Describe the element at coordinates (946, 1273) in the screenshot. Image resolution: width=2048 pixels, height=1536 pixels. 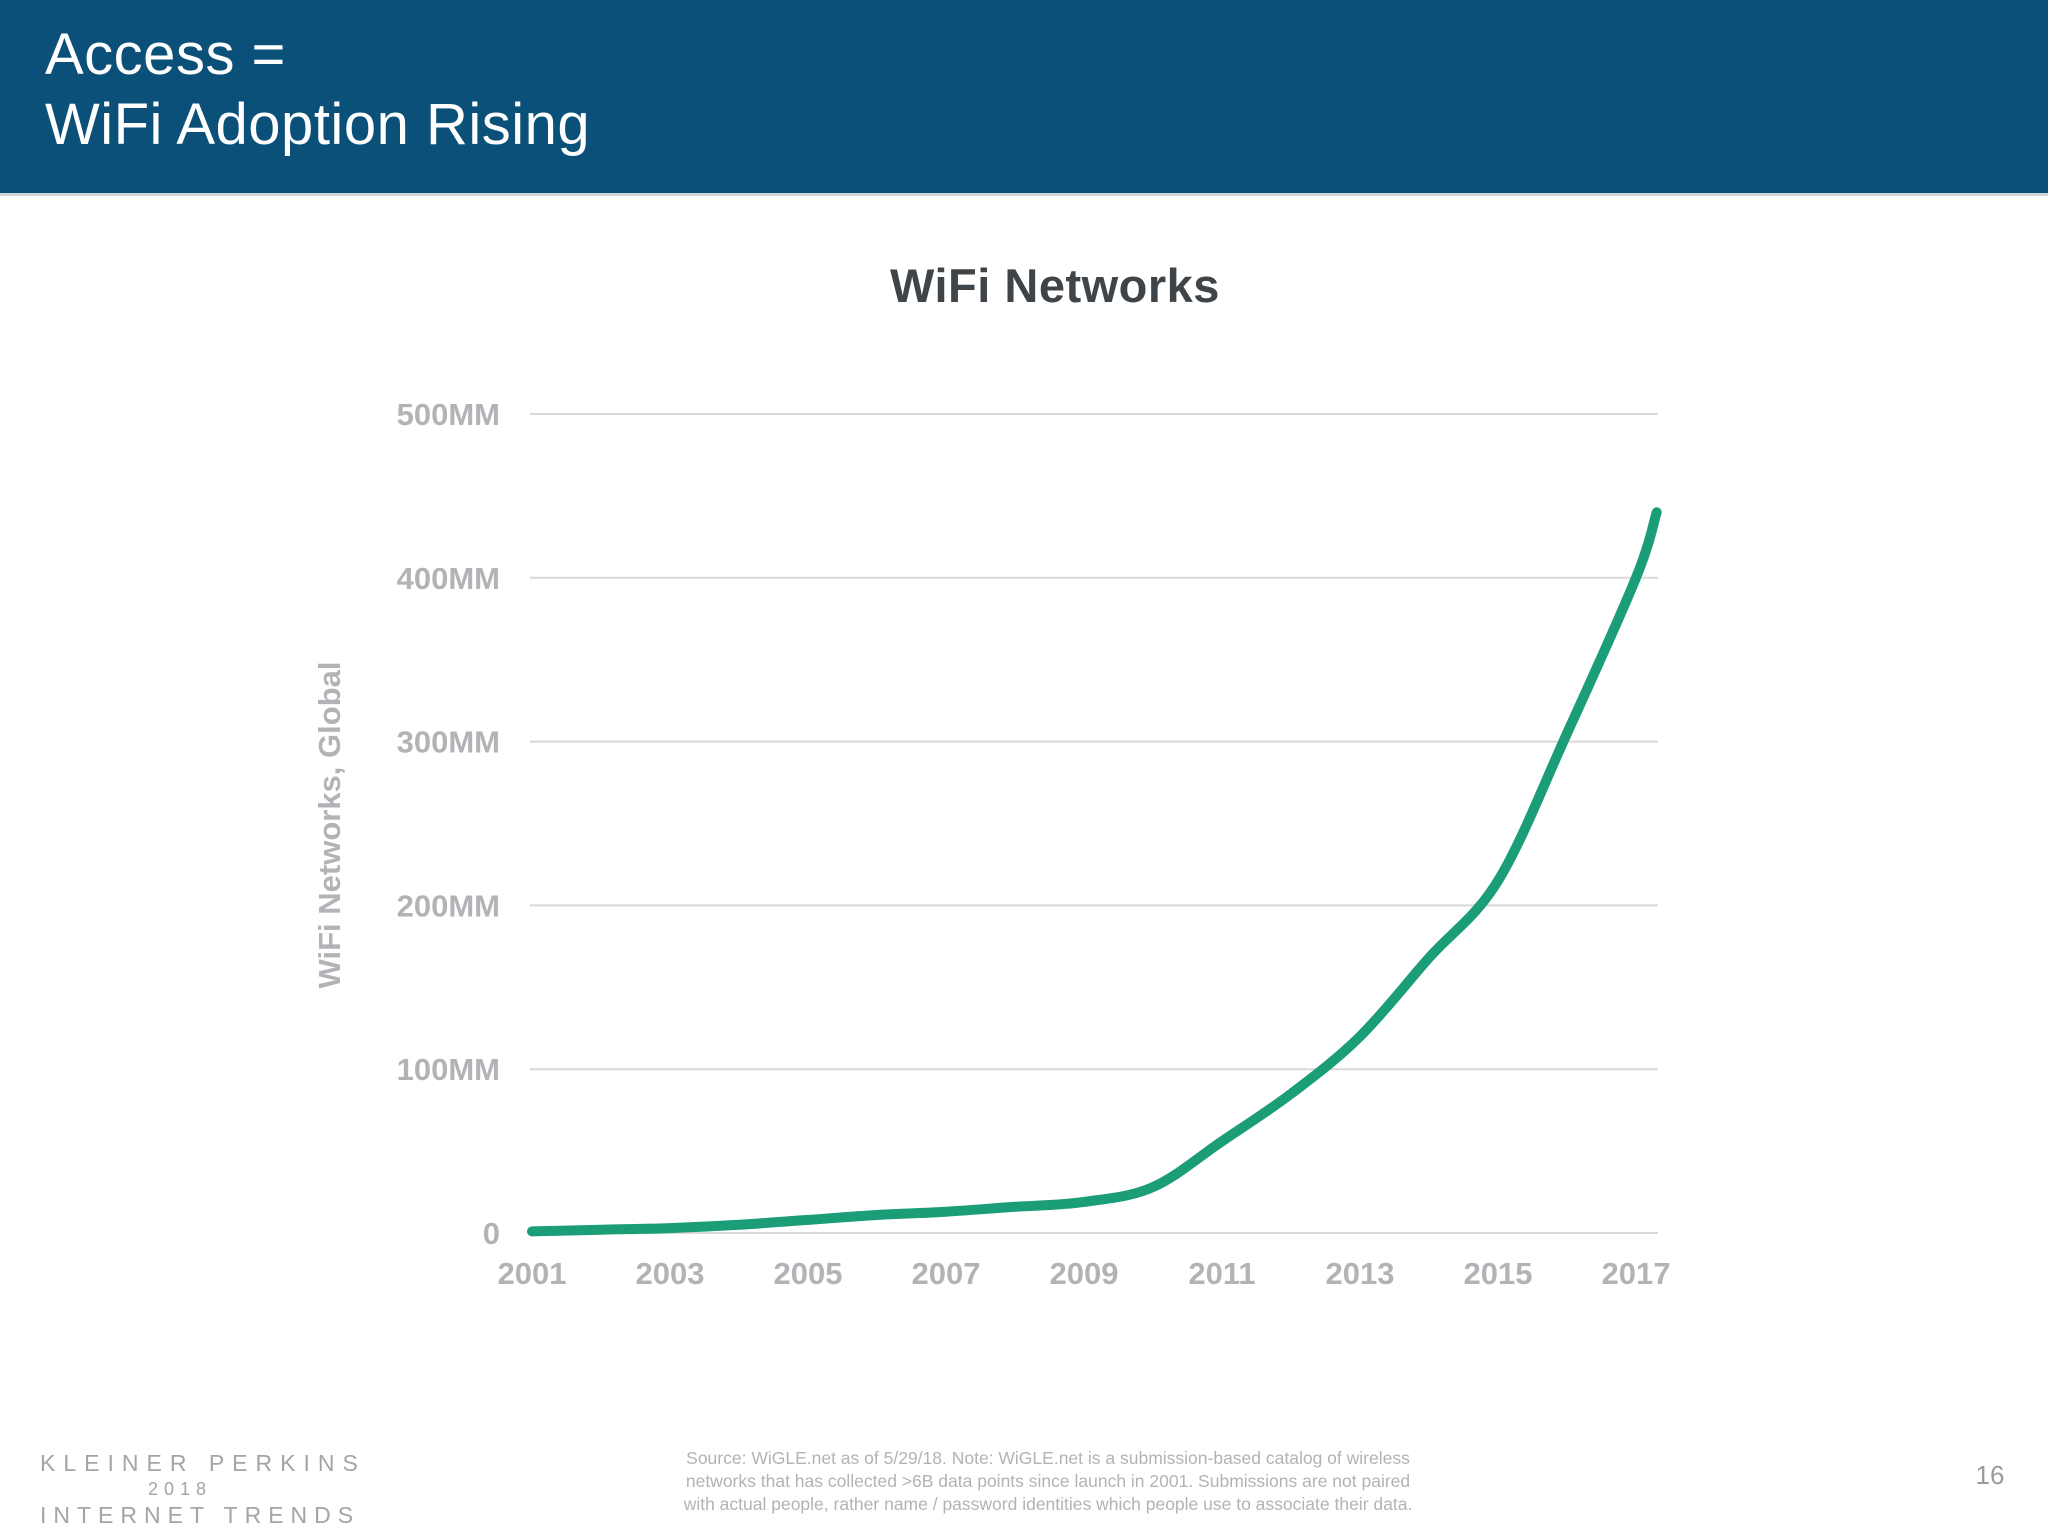
I see `x-tick-label: 2007` at that location.